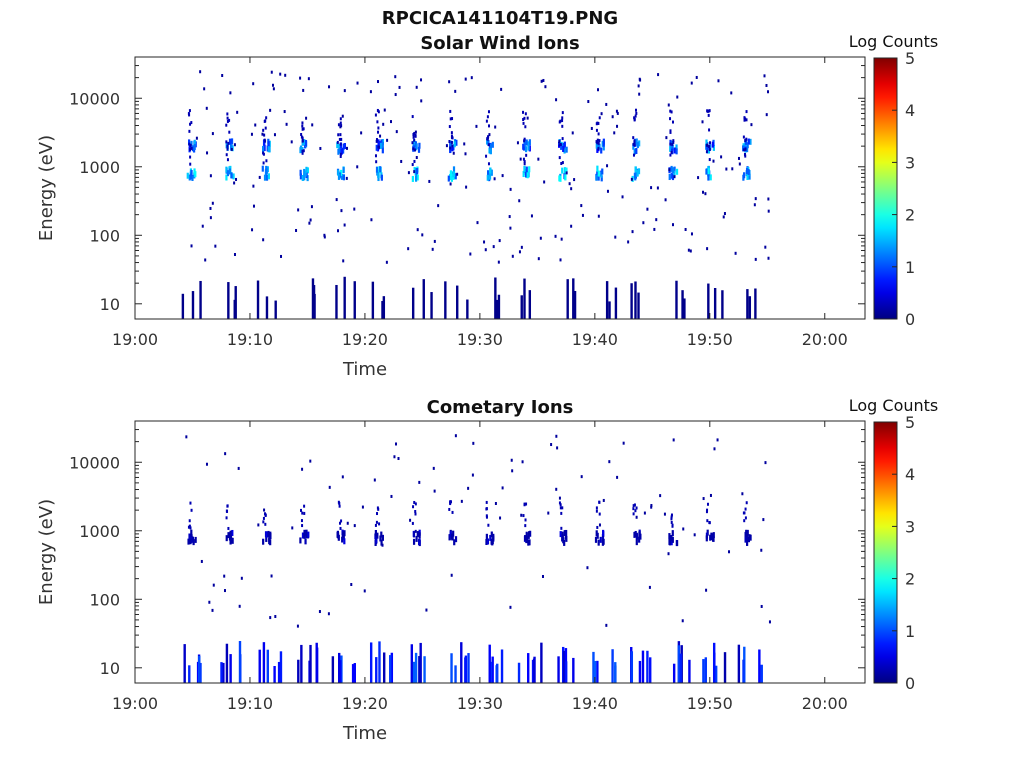  What do you see at coordinates (480, 339) in the screenshot?
I see `x-tick-label: 19:30` at bounding box center [480, 339].